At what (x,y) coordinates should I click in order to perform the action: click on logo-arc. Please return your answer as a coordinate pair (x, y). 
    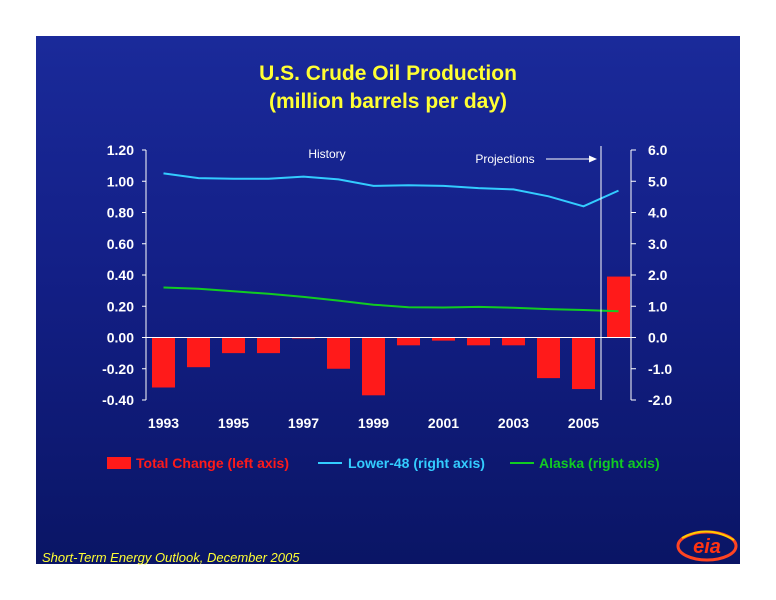
    Looking at the image, I should click on (708, 535).